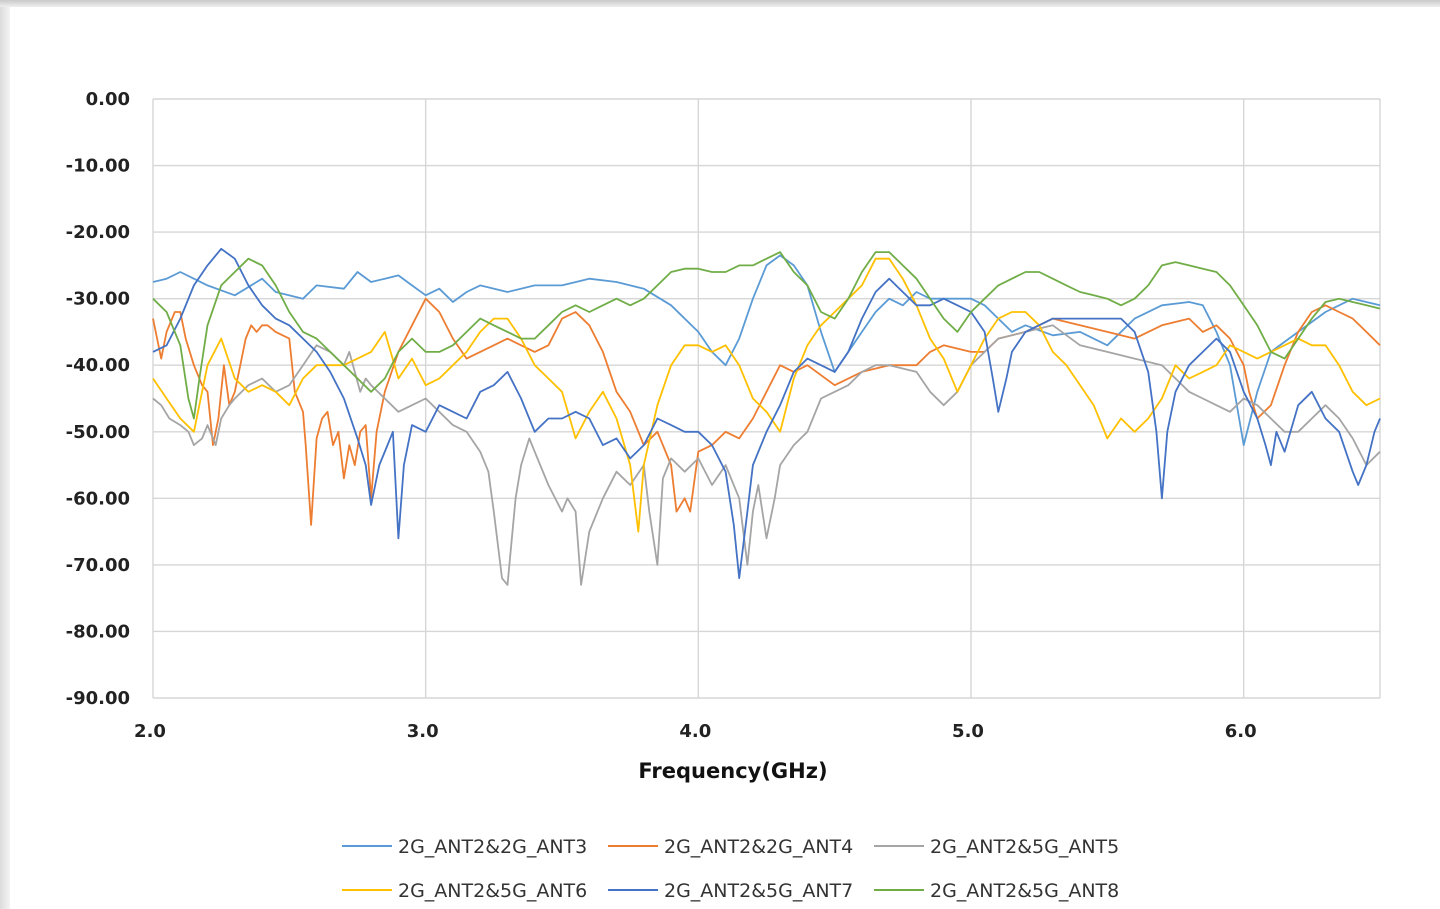 Image resolution: width=1440 pixels, height=909 pixels. I want to click on legend-label: 2G_ANT2&5G_ANT5, so click(1024, 847).